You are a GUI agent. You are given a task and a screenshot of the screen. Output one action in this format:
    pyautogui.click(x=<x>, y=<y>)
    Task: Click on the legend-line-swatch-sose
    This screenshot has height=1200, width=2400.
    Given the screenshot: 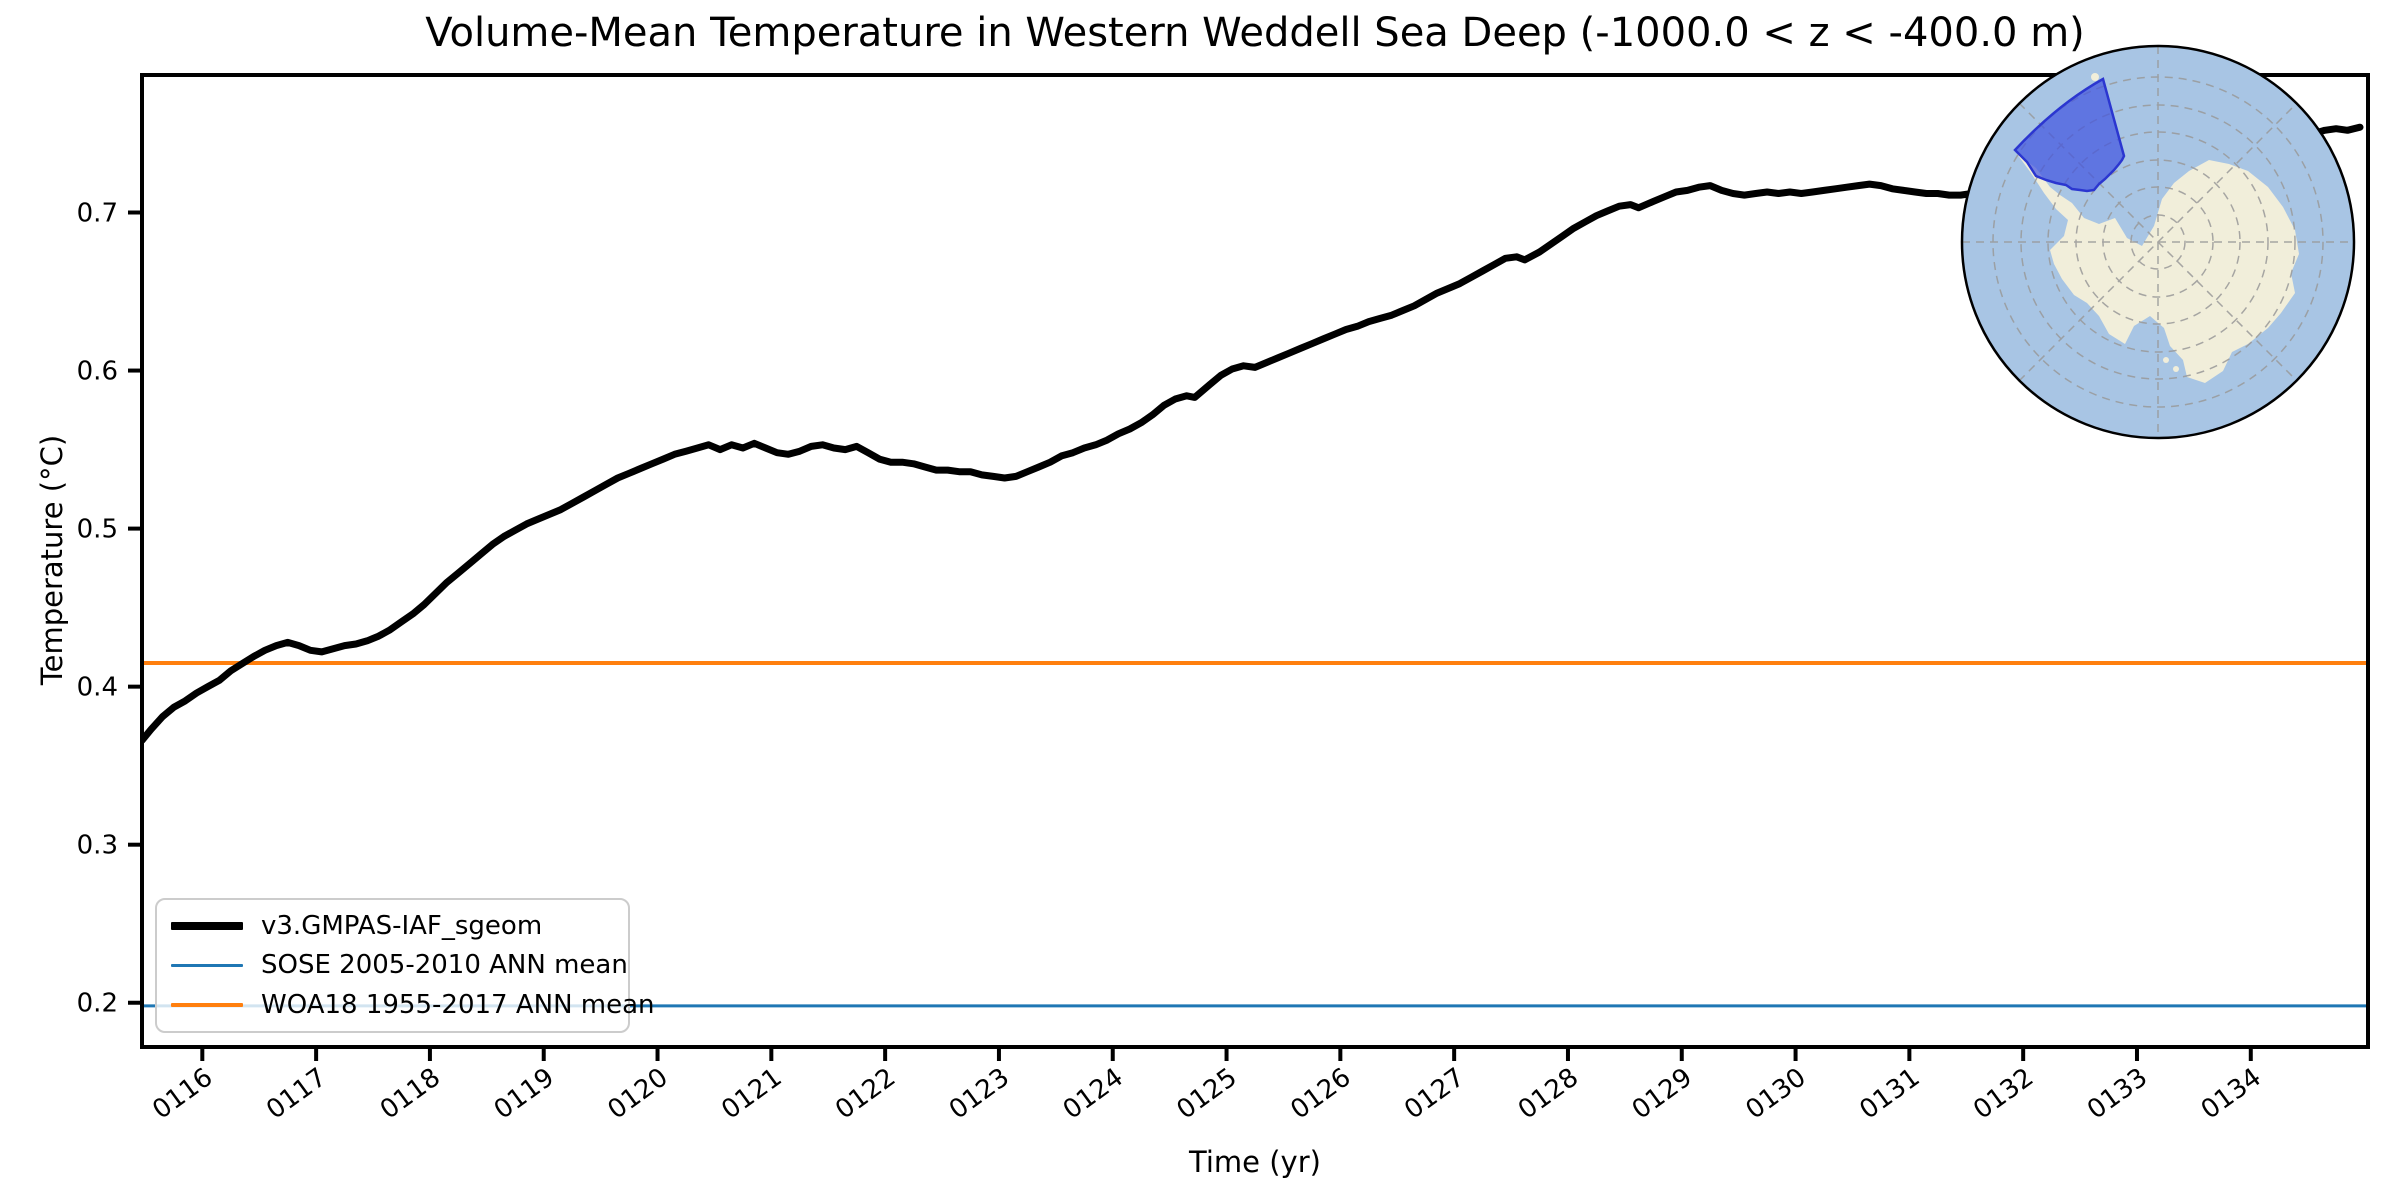 What is the action you would take?
    pyautogui.click(x=207, y=965)
    